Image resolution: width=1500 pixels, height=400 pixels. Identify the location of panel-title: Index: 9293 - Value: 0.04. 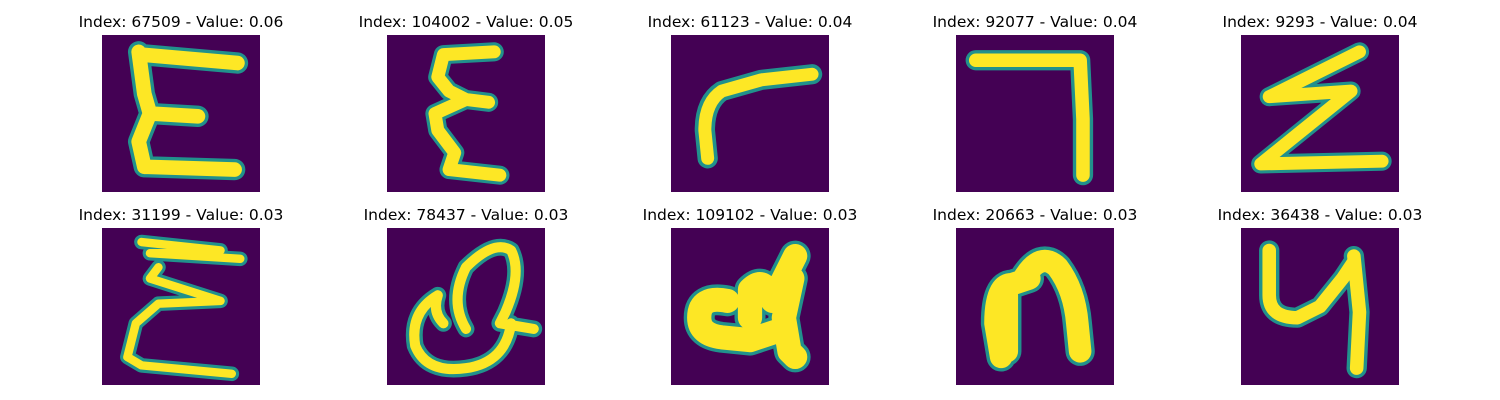
(1320, 22).